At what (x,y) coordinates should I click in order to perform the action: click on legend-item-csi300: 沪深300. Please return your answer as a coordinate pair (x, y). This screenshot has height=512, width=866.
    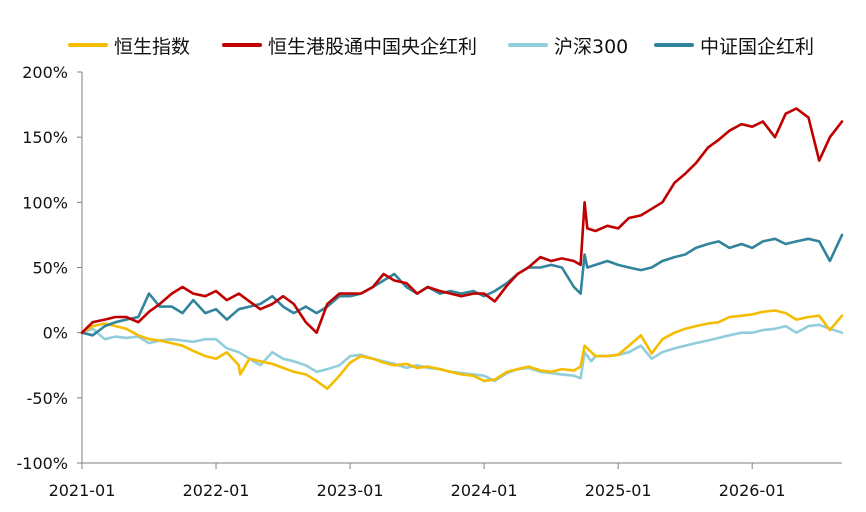
    Looking at the image, I should click on (568, 45).